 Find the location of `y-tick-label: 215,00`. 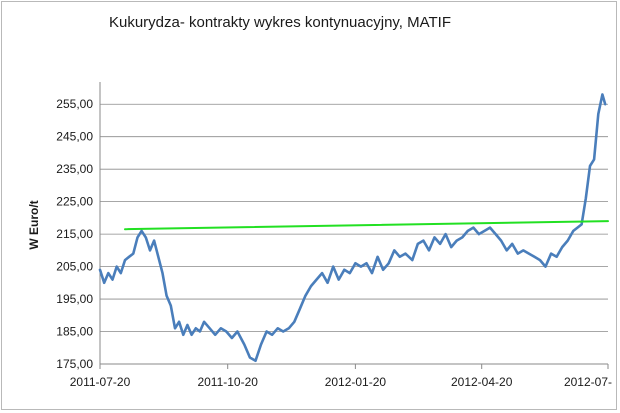

y-tick-label: 215,00 is located at coordinates (74, 234).